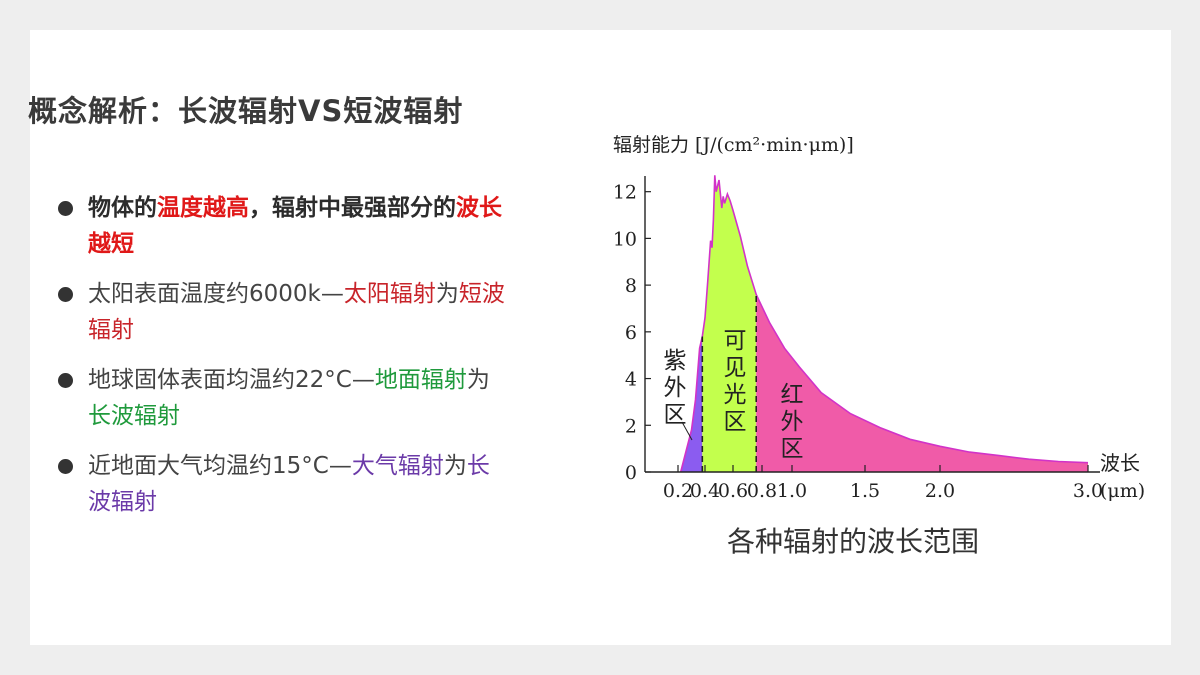 The width and height of the screenshot is (1200, 675). Describe the element at coordinates (631, 473) in the screenshot. I see `y-tick-label: 0` at that location.